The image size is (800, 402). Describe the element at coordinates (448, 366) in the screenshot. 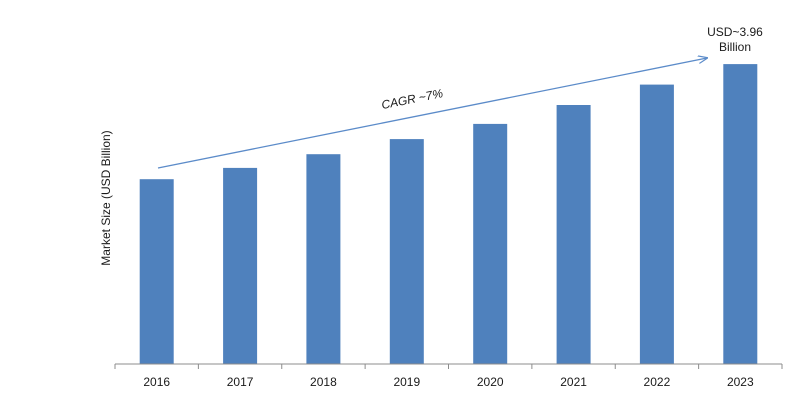

I see `x-axis-ticks` at that location.